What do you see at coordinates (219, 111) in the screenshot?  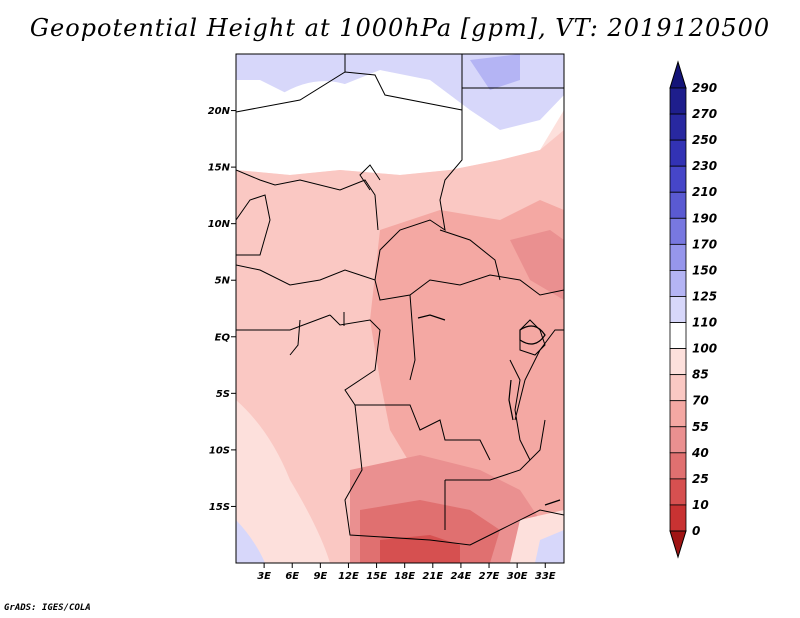 I see `lat-tick-label: 20N` at bounding box center [219, 111].